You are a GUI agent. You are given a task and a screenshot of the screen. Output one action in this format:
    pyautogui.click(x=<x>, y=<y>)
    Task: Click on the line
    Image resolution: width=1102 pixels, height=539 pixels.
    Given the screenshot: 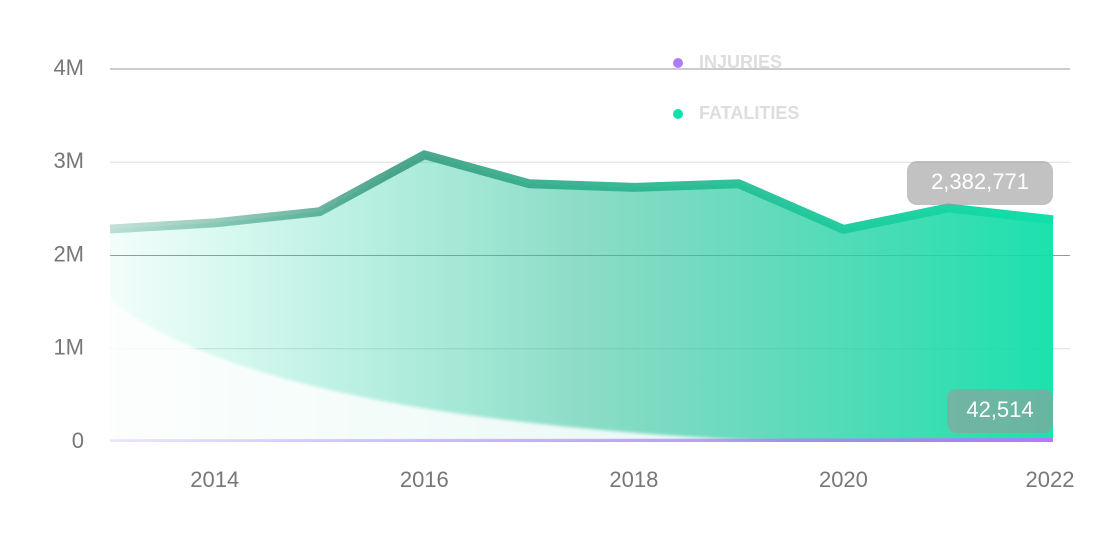 What is the action you would take?
    pyautogui.click(x=581, y=192)
    